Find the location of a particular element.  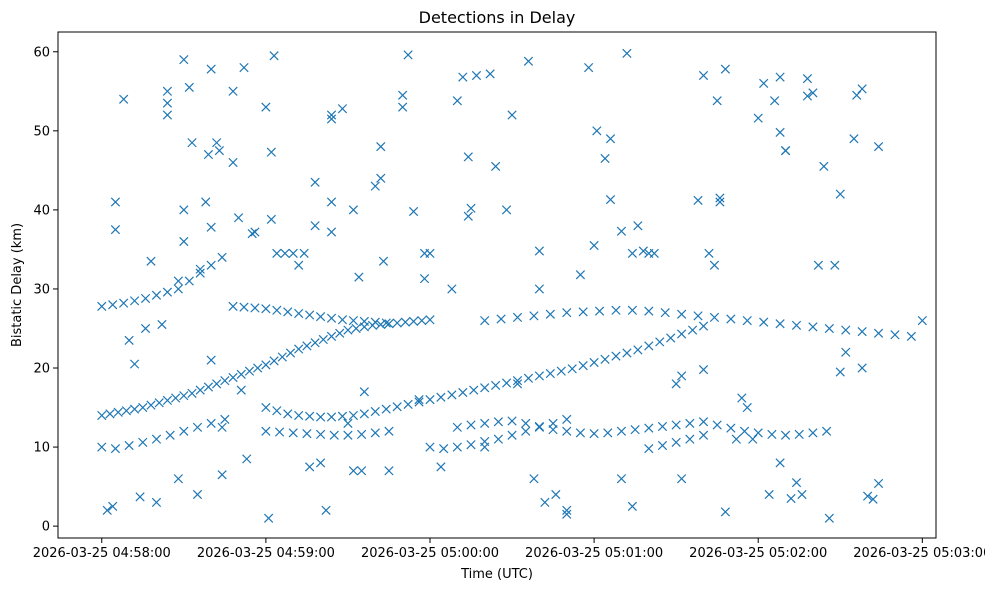

y-tick-label: 20 is located at coordinates (41, 369).